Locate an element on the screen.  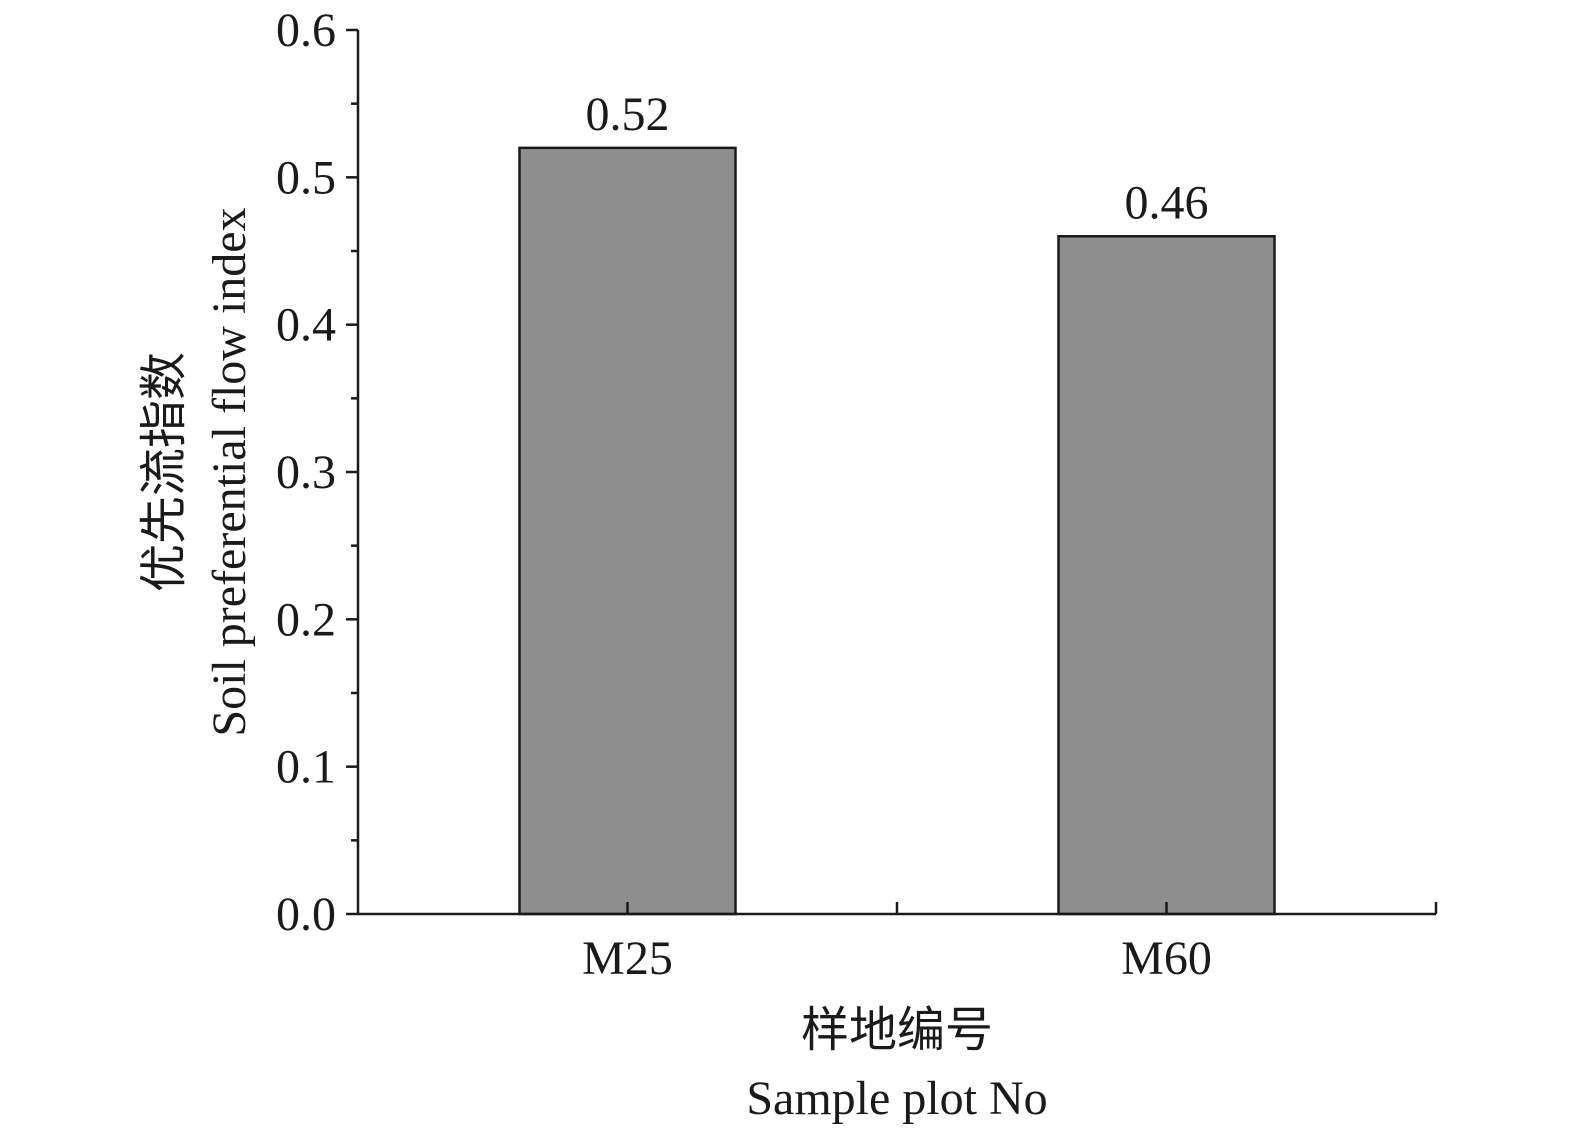
bar-m25 is located at coordinates (627, 531).